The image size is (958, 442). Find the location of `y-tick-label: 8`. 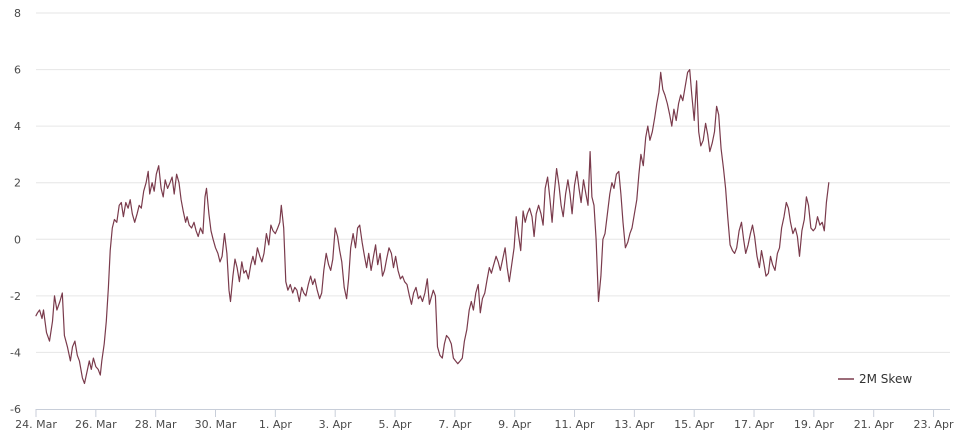

y-tick-label: 8 is located at coordinates (17, 13).